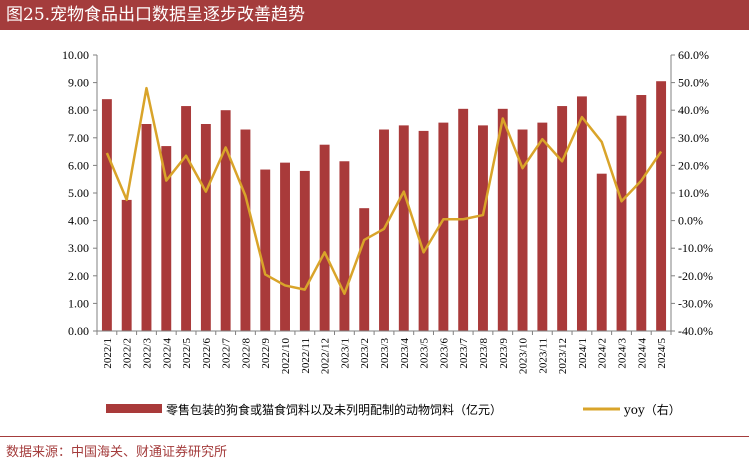 This screenshot has height=470, width=749. I want to click on page-title: 图25.宠物食品出口数据呈逐步改善趋势, so click(156, 15).